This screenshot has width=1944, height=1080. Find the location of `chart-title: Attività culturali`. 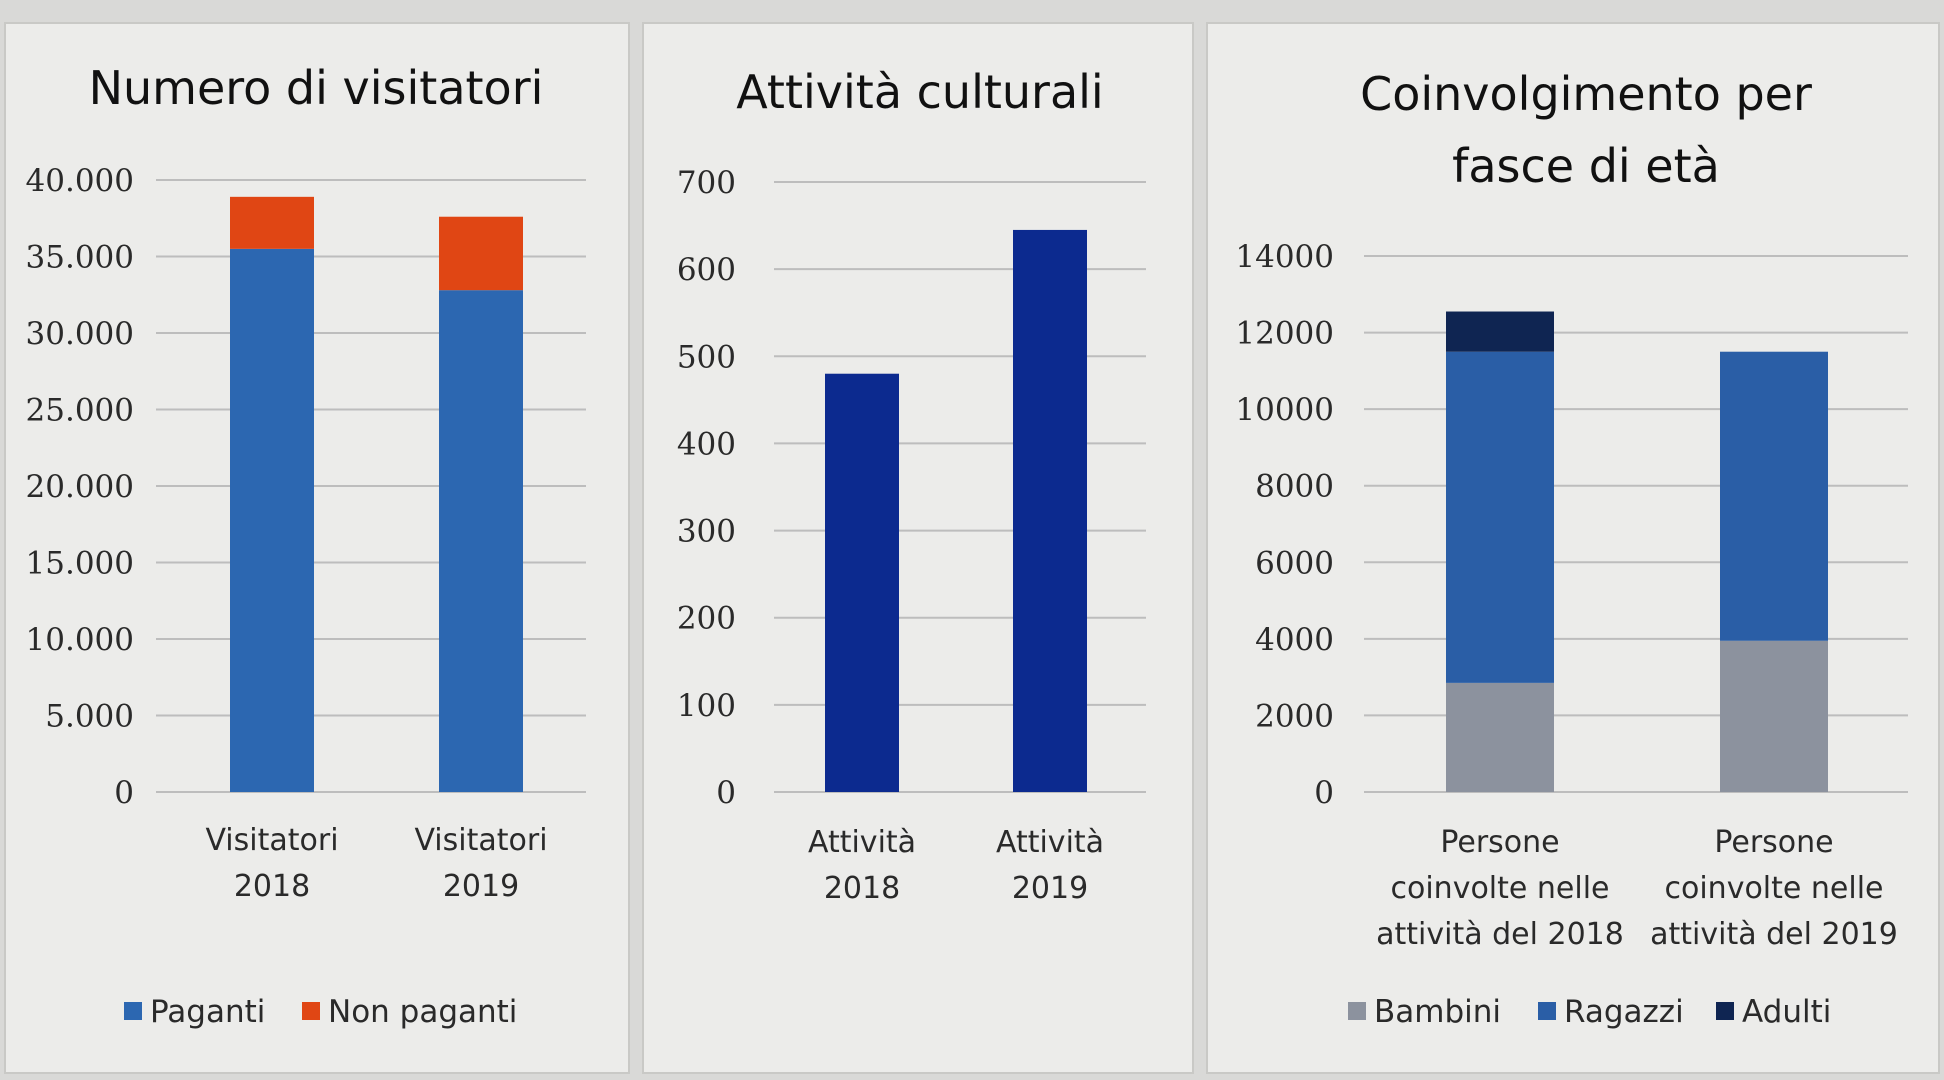

chart-title: Attività culturali is located at coordinates (919, 92).